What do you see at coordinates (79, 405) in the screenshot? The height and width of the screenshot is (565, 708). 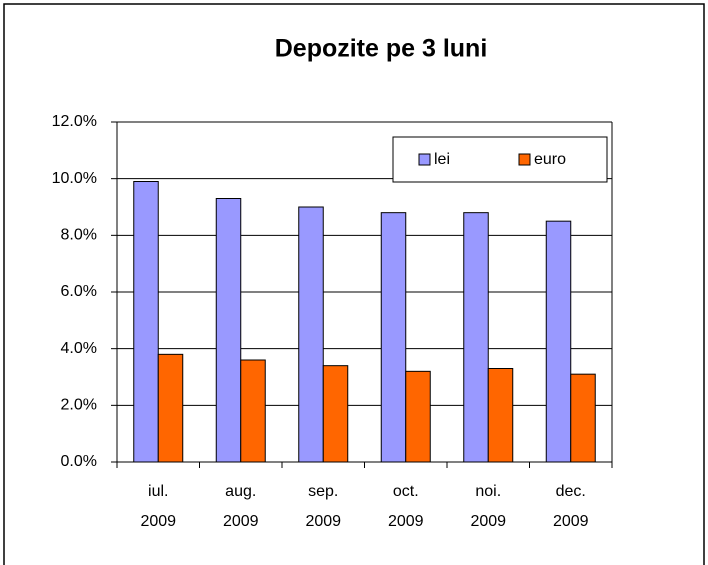 I see `y-tick-label: 2.0%` at bounding box center [79, 405].